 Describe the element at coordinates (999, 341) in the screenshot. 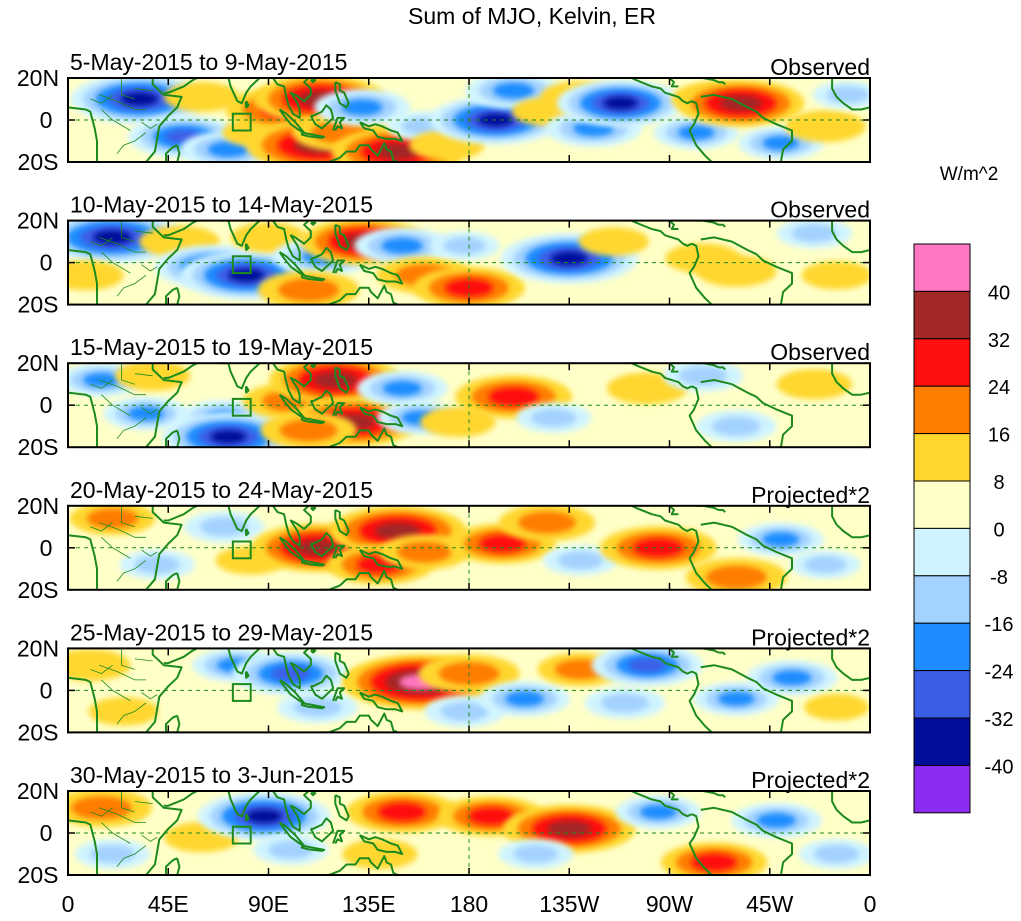

I see `colorbar-level-label: 32` at that location.